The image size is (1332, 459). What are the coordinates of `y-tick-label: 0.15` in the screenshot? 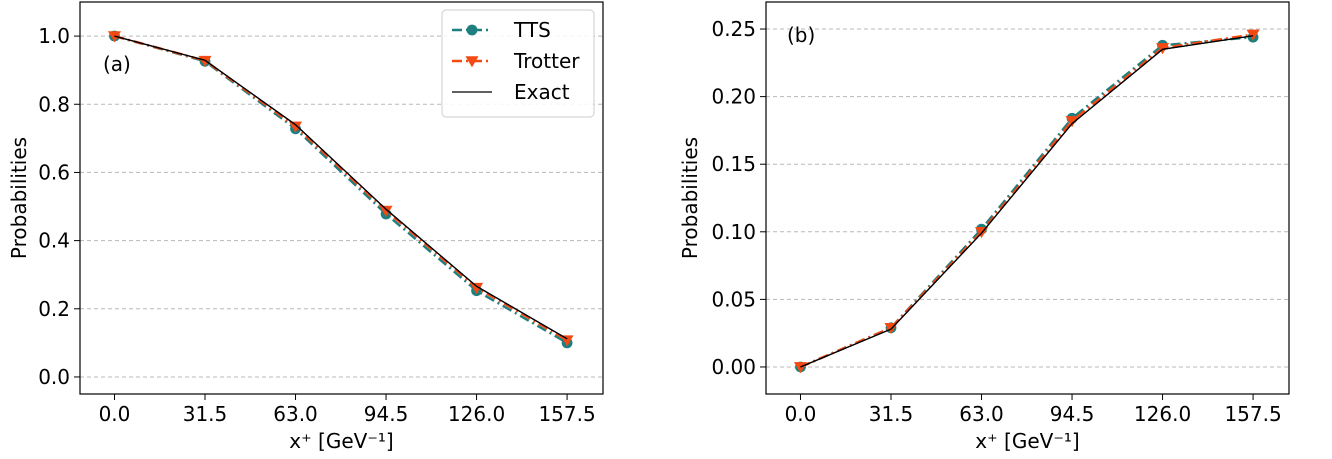 It's located at (733, 164).